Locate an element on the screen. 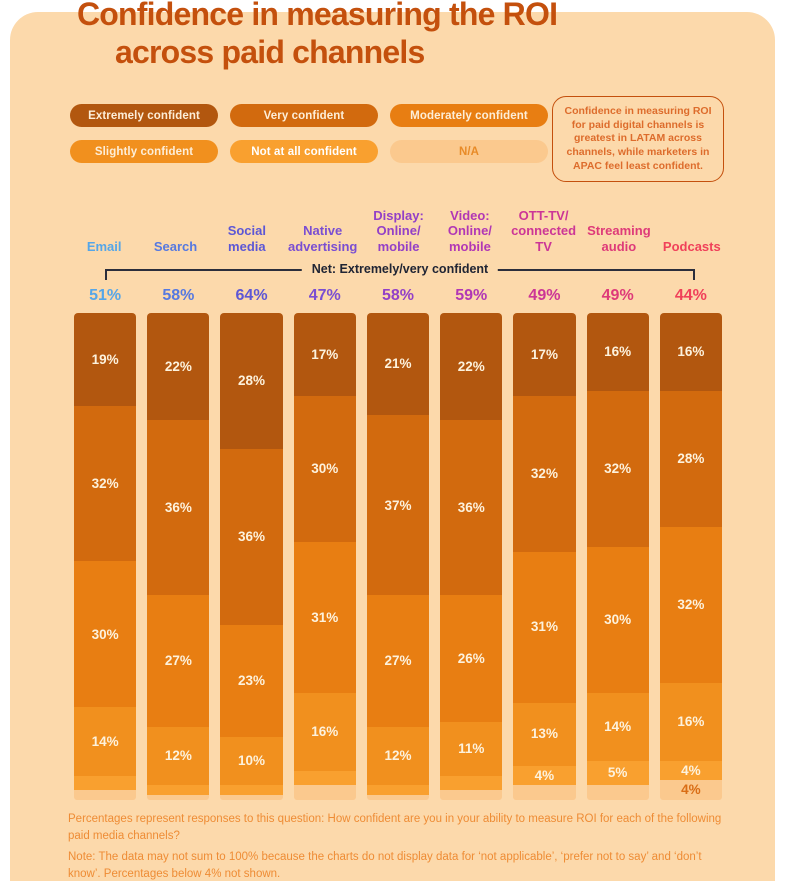  bar-display-online-mobile: 21% 37% 27% 12% is located at coordinates (398, 556).